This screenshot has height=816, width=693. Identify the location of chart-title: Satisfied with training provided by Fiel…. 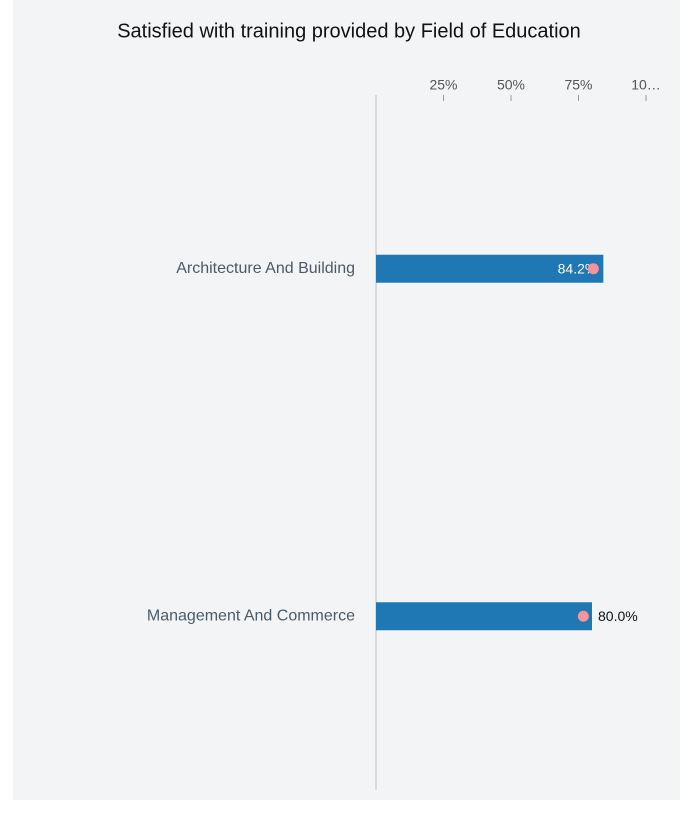
(349, 31).